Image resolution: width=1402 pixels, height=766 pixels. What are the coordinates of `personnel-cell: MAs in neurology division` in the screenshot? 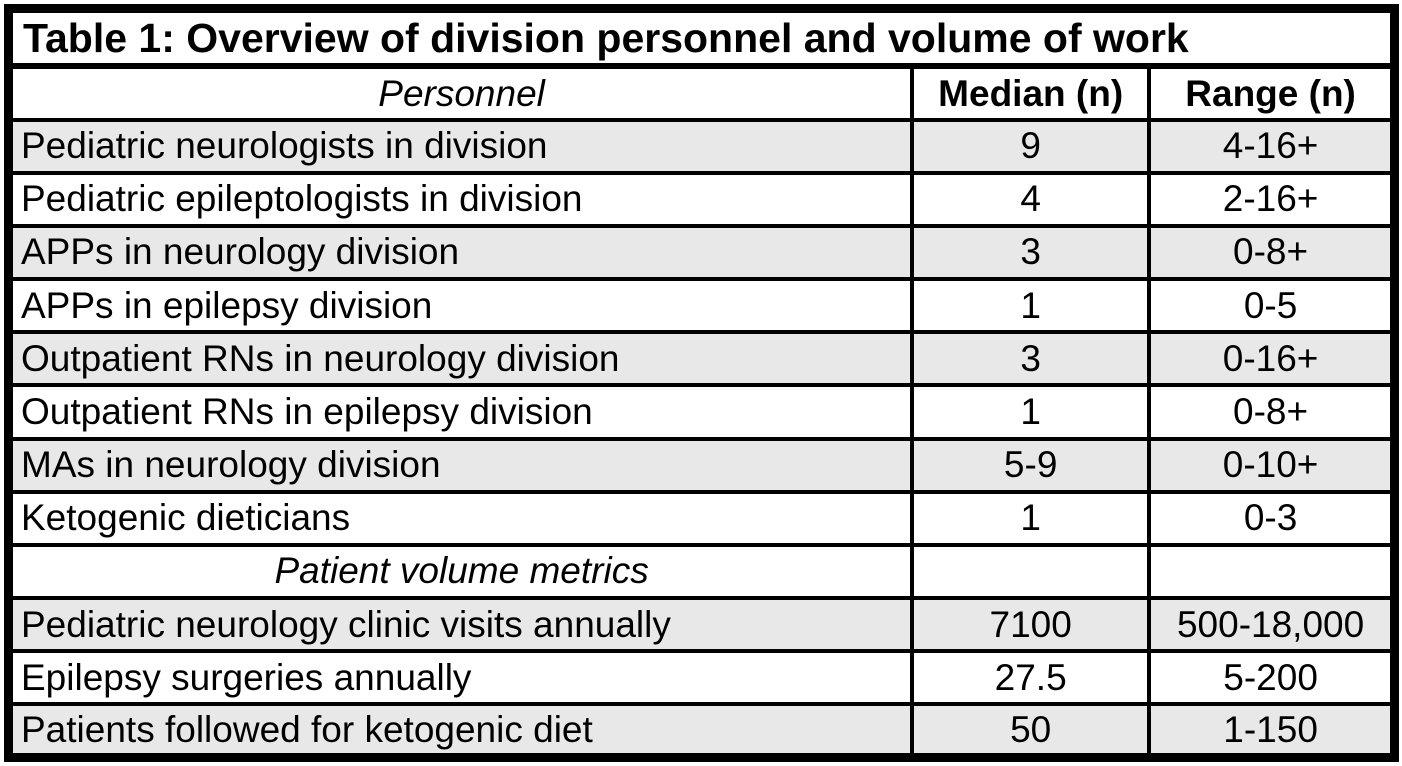 It's located at (460, 465).